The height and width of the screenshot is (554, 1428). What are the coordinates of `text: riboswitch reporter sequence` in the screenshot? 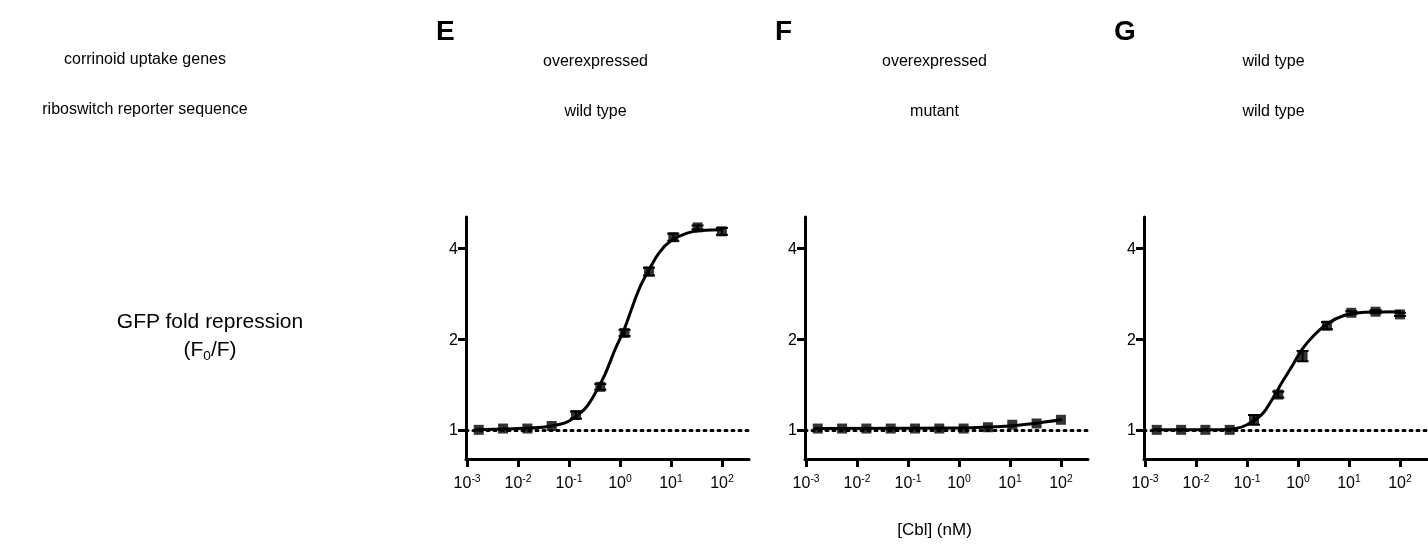 It's located at (145, 109).